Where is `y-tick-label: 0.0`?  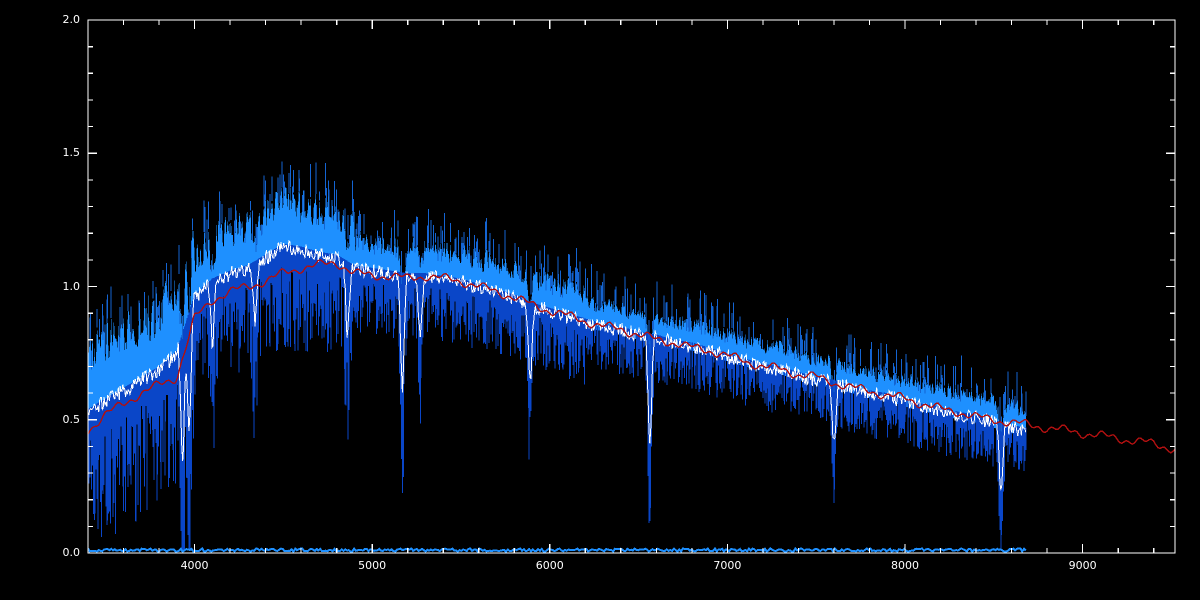
y-tick-label: 0.0 is located at coordinates (71, 552).